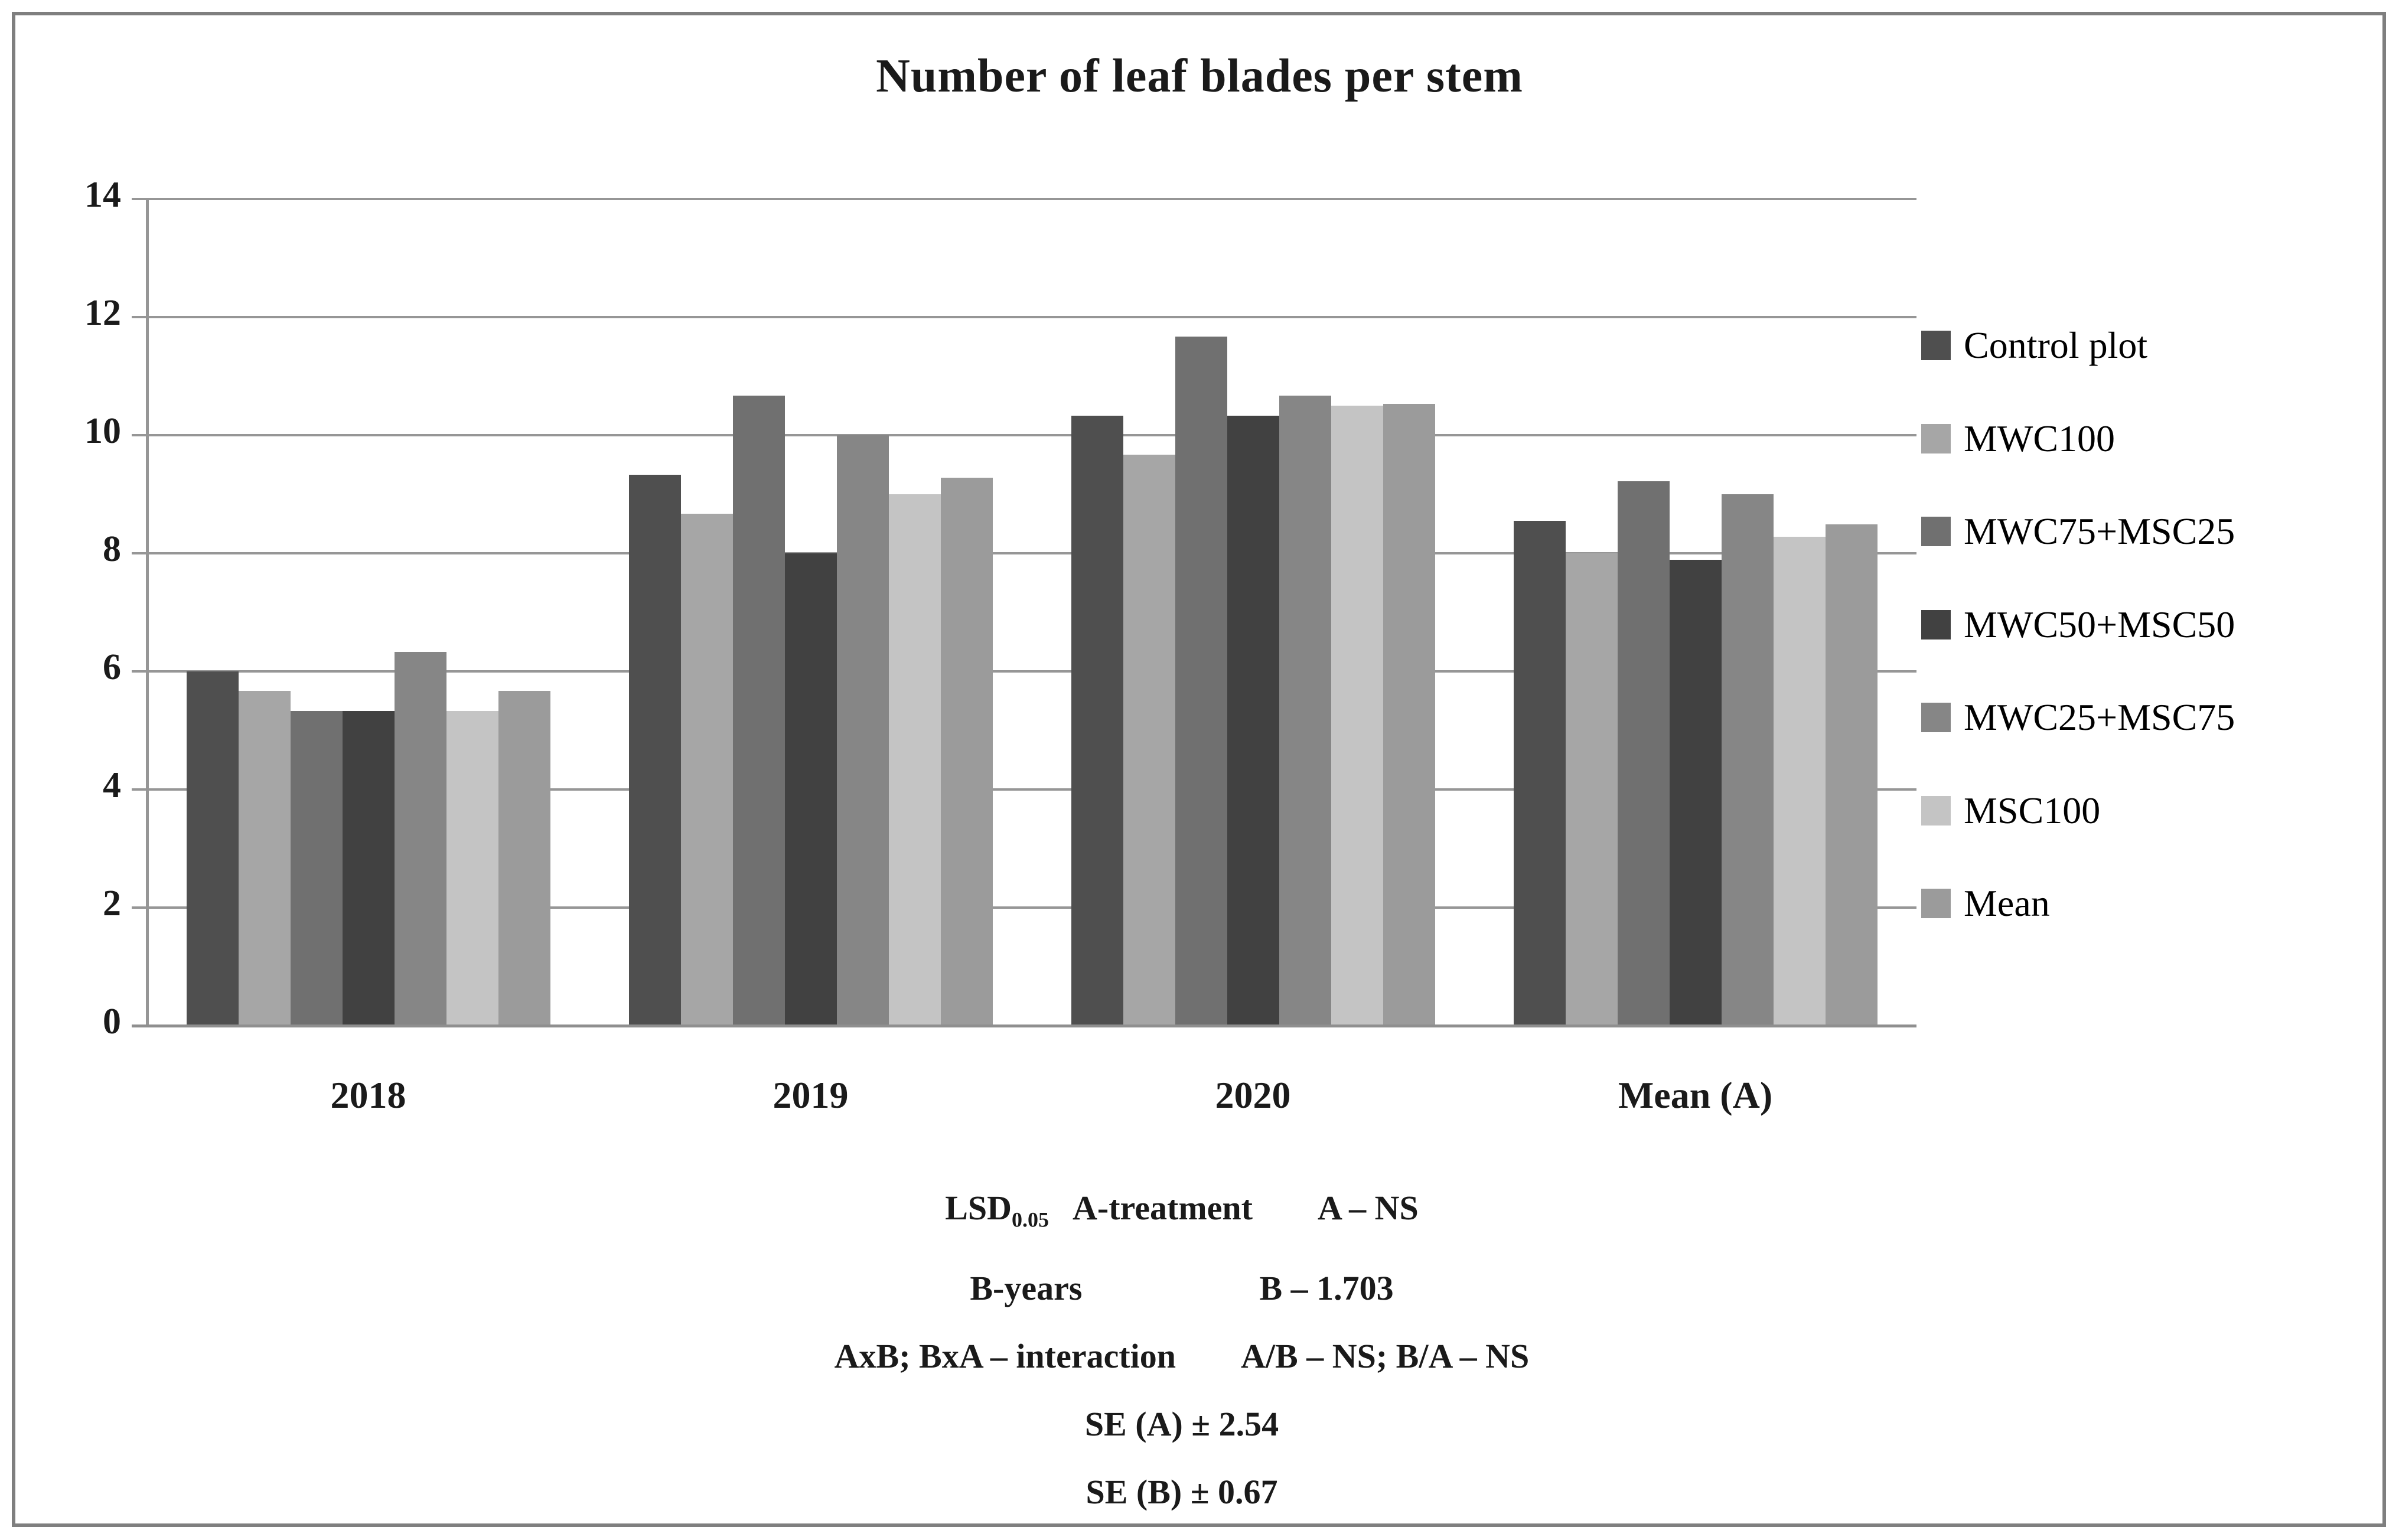 This screenshot has width=2399, height=1540. I want to click on bar-mwc100-2019, so click(707, 770).